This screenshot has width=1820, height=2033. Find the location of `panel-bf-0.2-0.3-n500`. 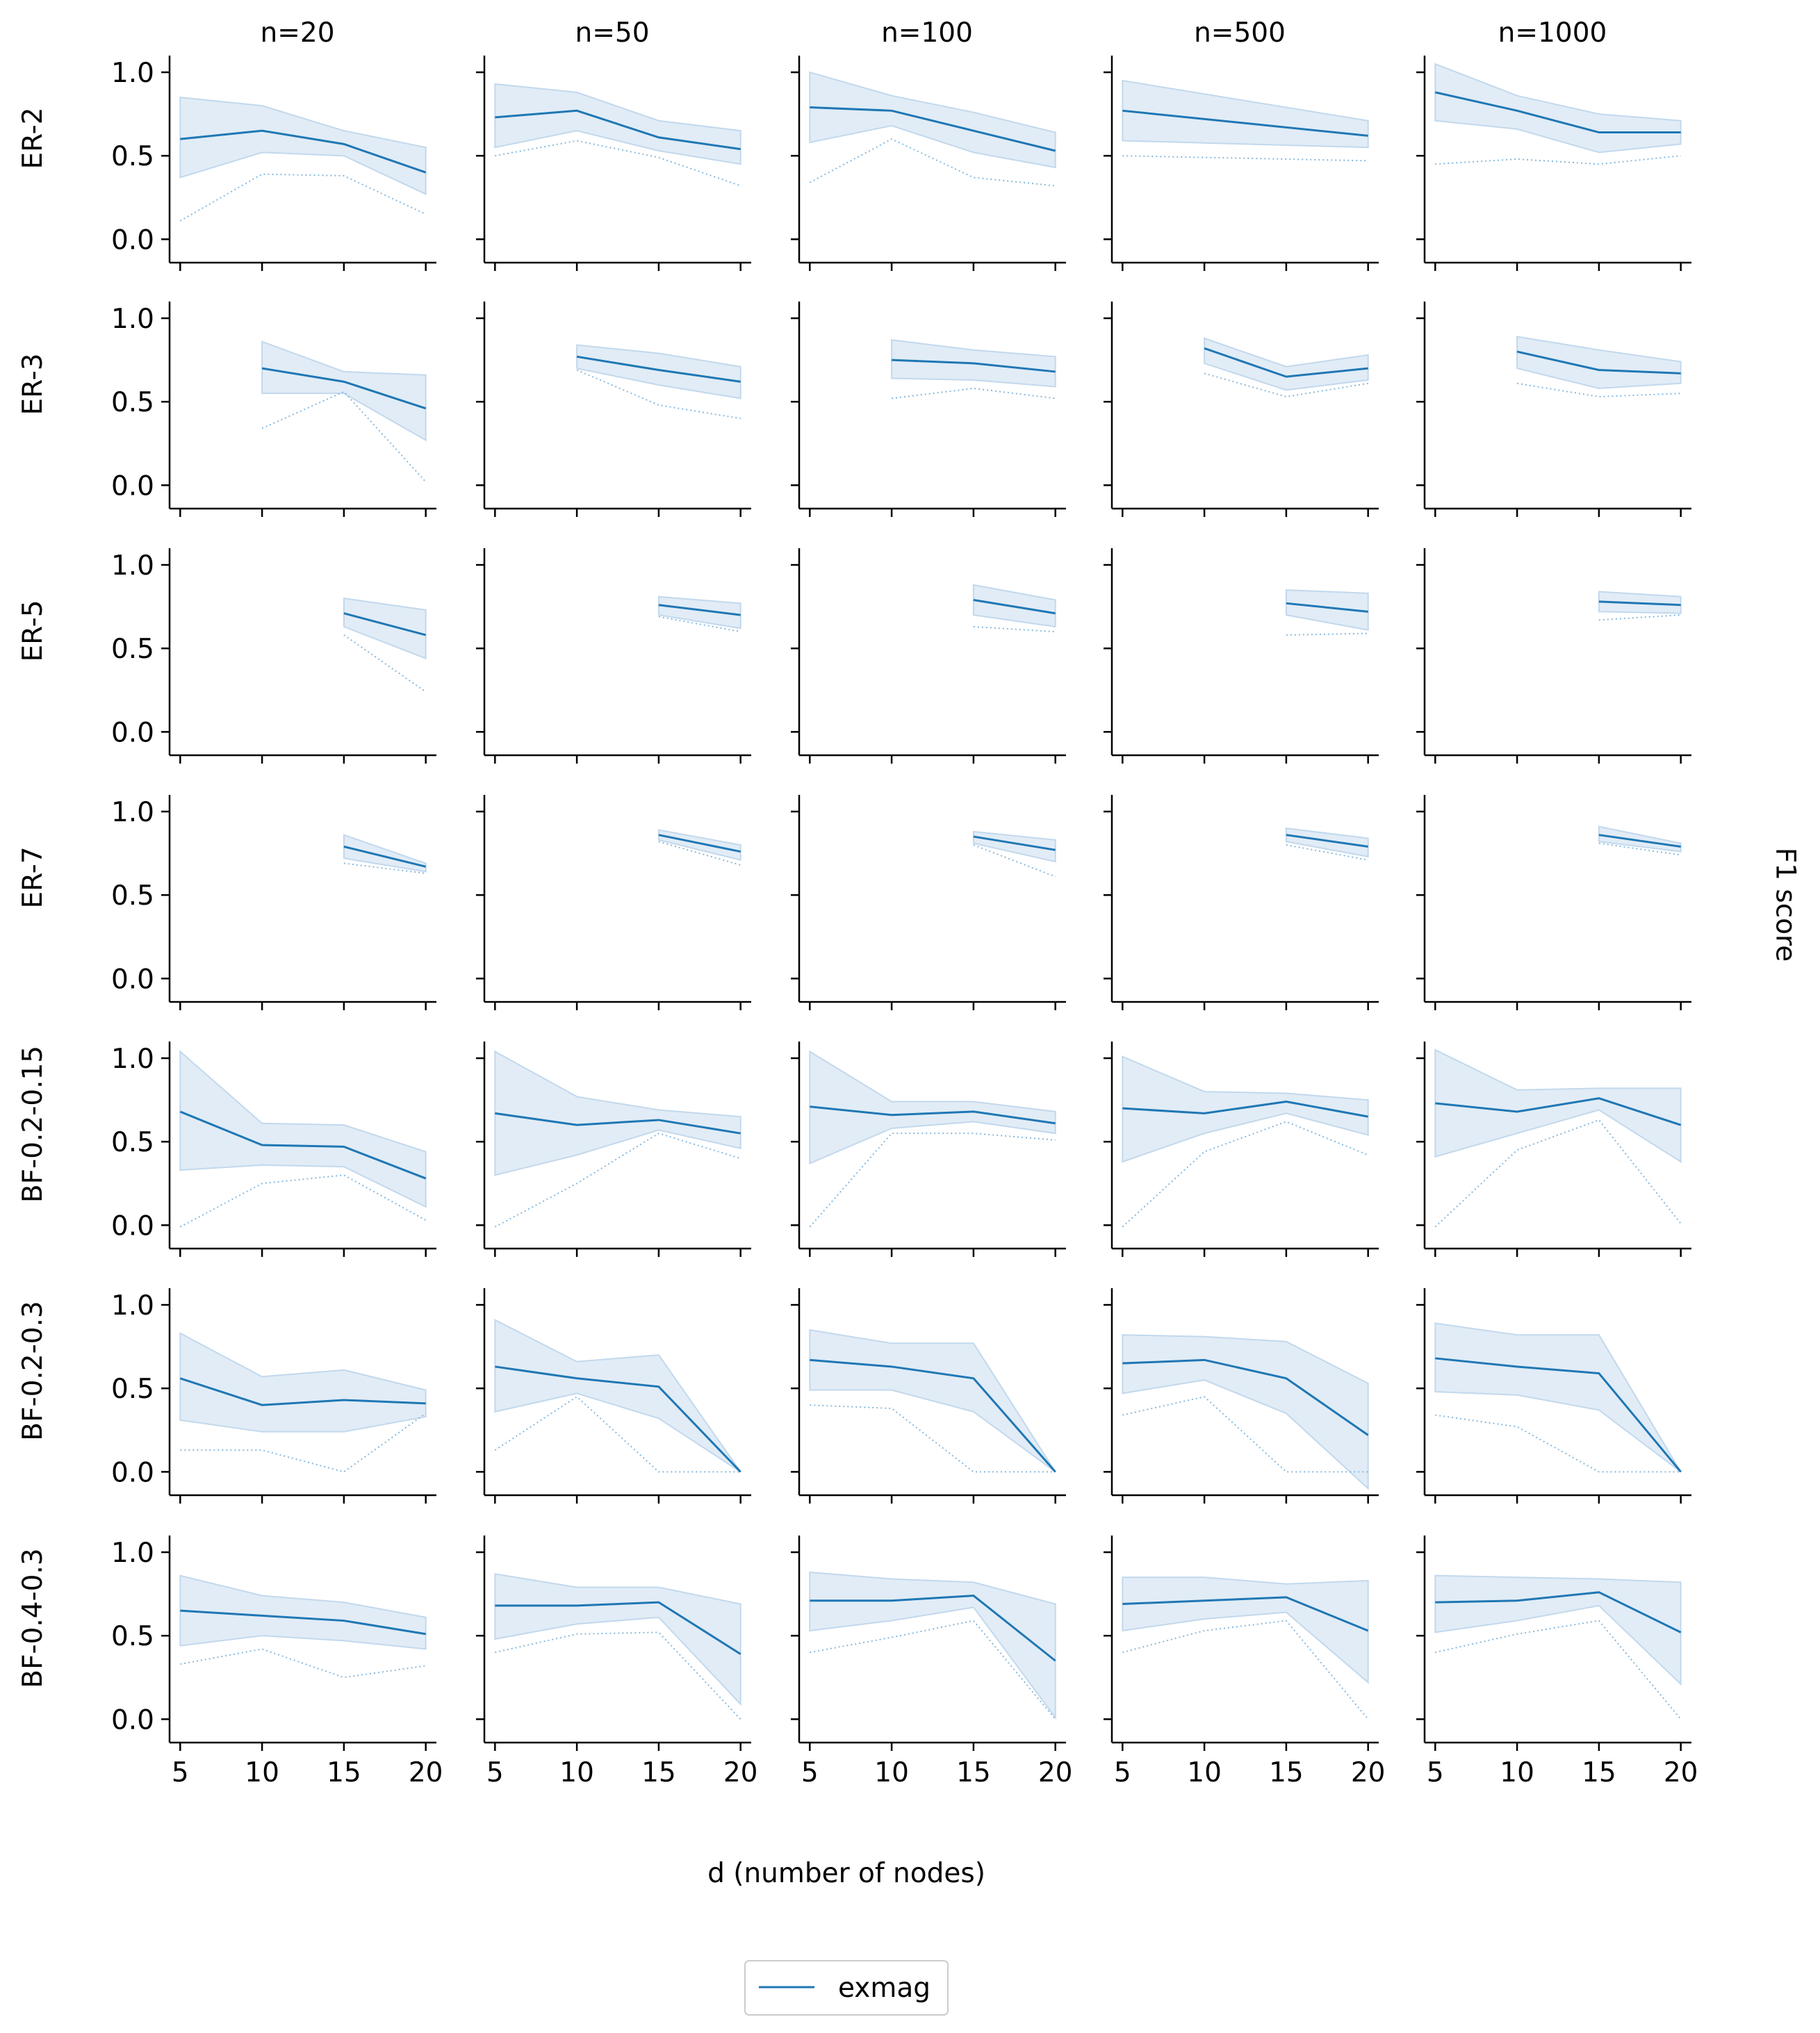

panel-bf-0.2-0.3-n500 is located at coordinates (1241, 1396).